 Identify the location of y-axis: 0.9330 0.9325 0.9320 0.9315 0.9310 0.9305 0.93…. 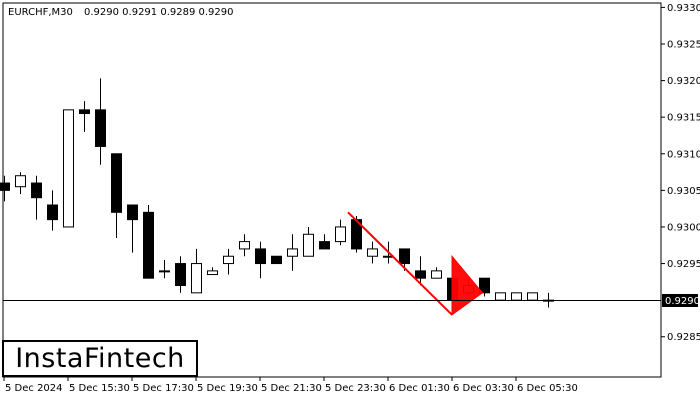
(680, 173).